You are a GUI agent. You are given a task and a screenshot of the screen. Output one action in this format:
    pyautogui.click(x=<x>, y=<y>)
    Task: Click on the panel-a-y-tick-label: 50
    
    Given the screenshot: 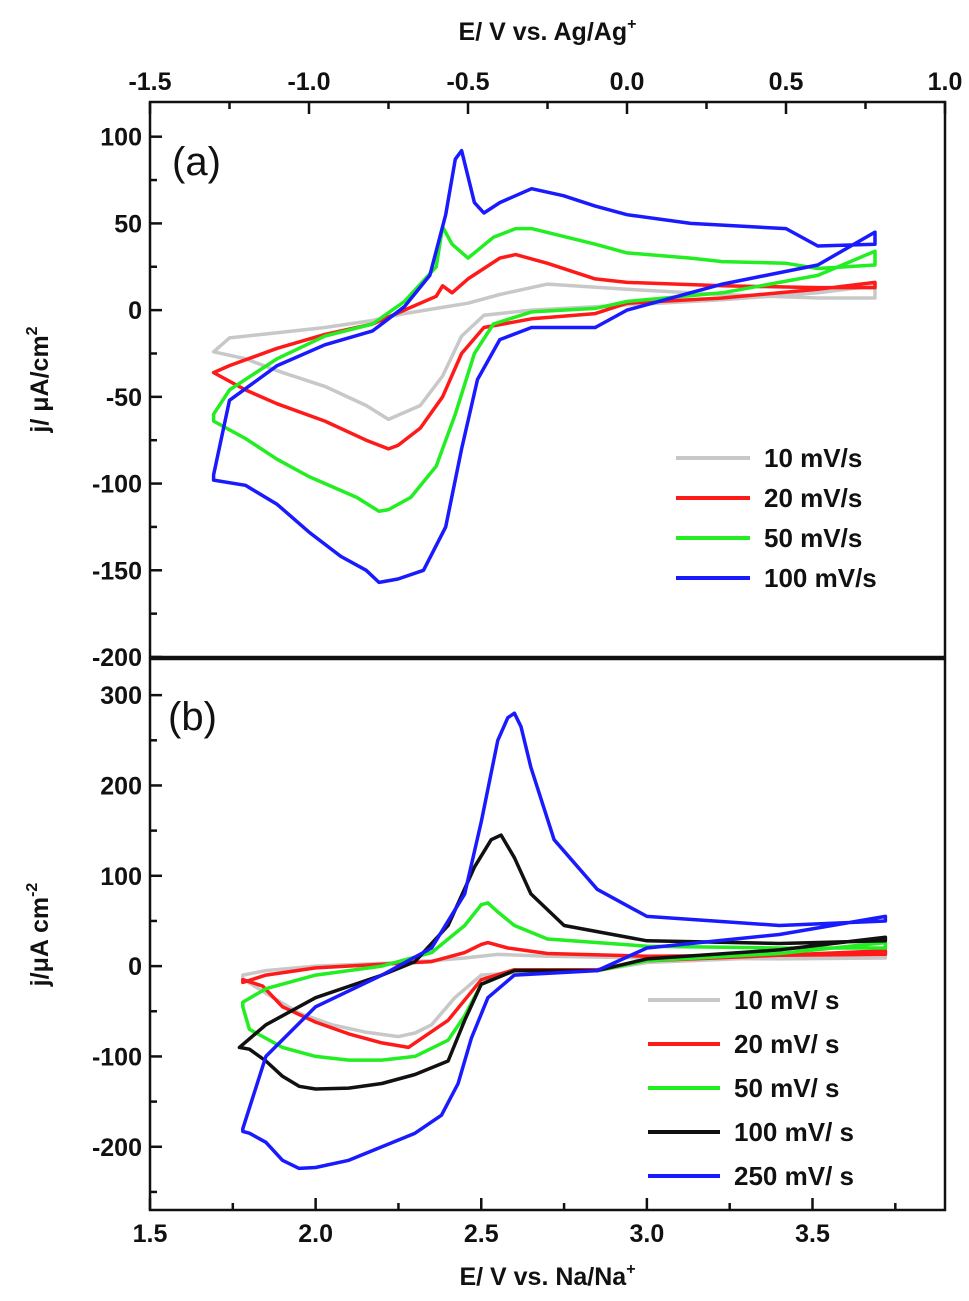 What is the action you would take?
    pyautogui.click(x=128, y=224)
    